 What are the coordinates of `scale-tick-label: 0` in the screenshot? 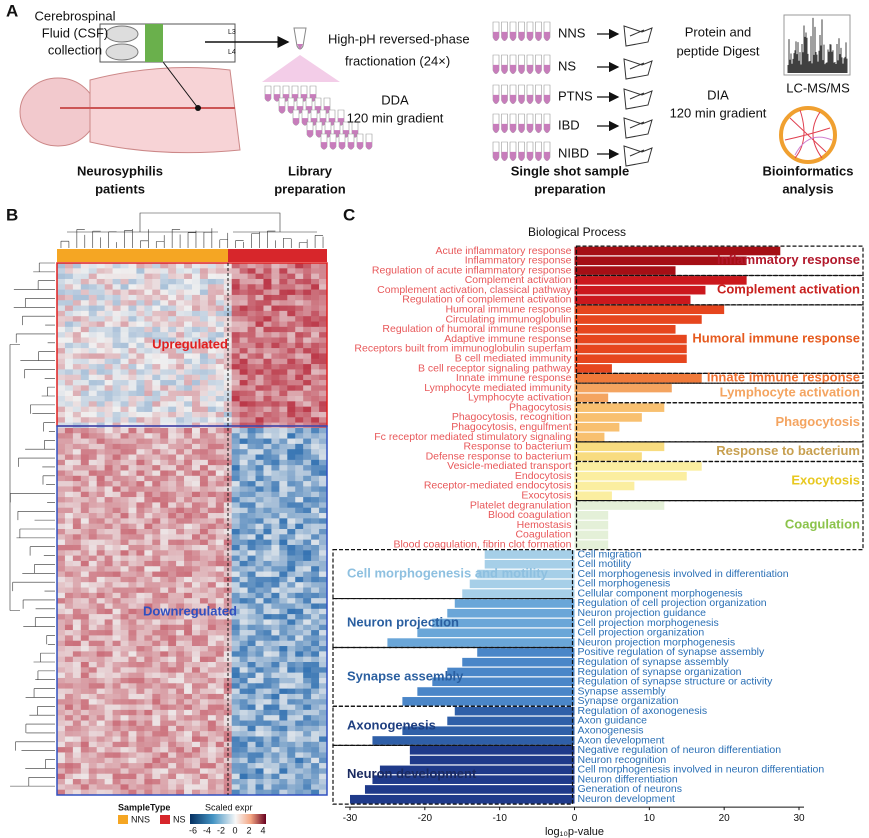 It's located at (234, 830).